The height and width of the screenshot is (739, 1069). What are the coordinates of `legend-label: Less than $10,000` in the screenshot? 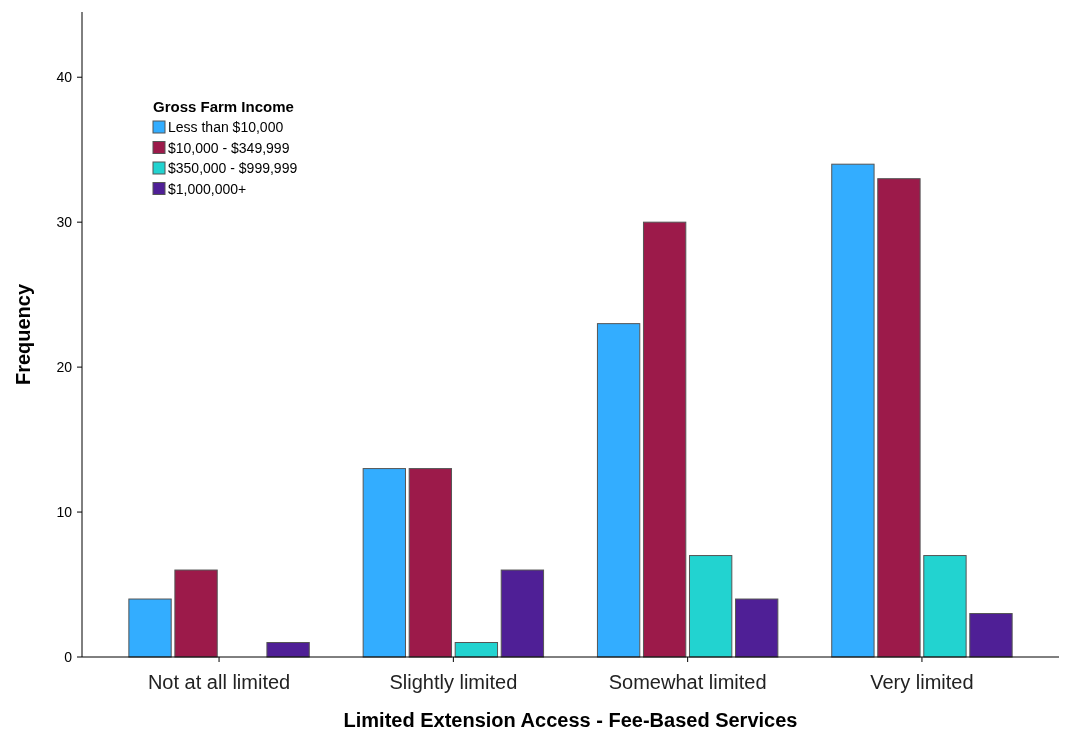 It's located at (226, 127).